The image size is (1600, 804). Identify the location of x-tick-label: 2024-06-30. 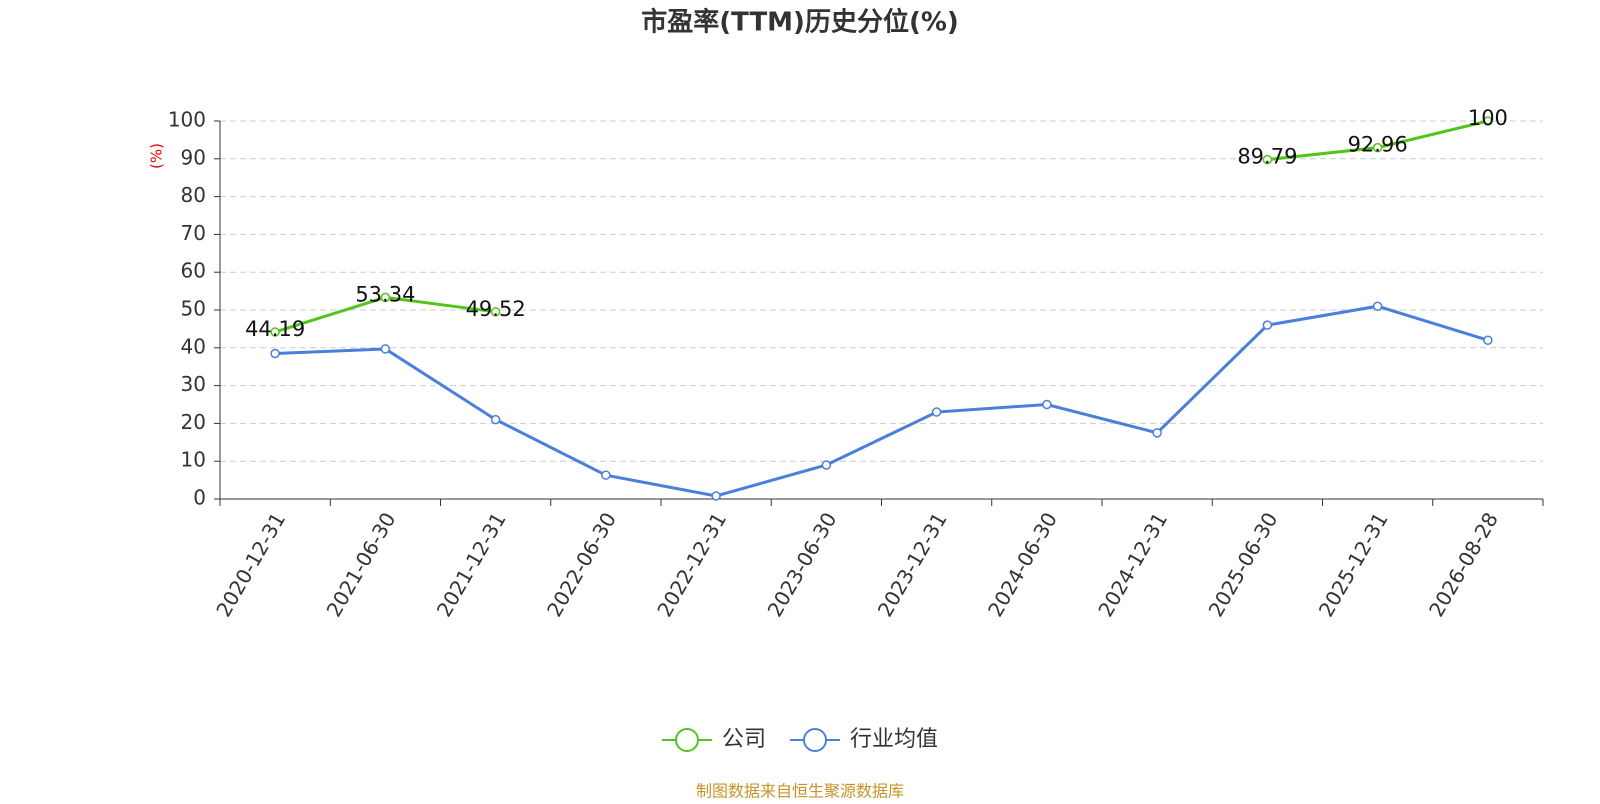
(1022, 564).